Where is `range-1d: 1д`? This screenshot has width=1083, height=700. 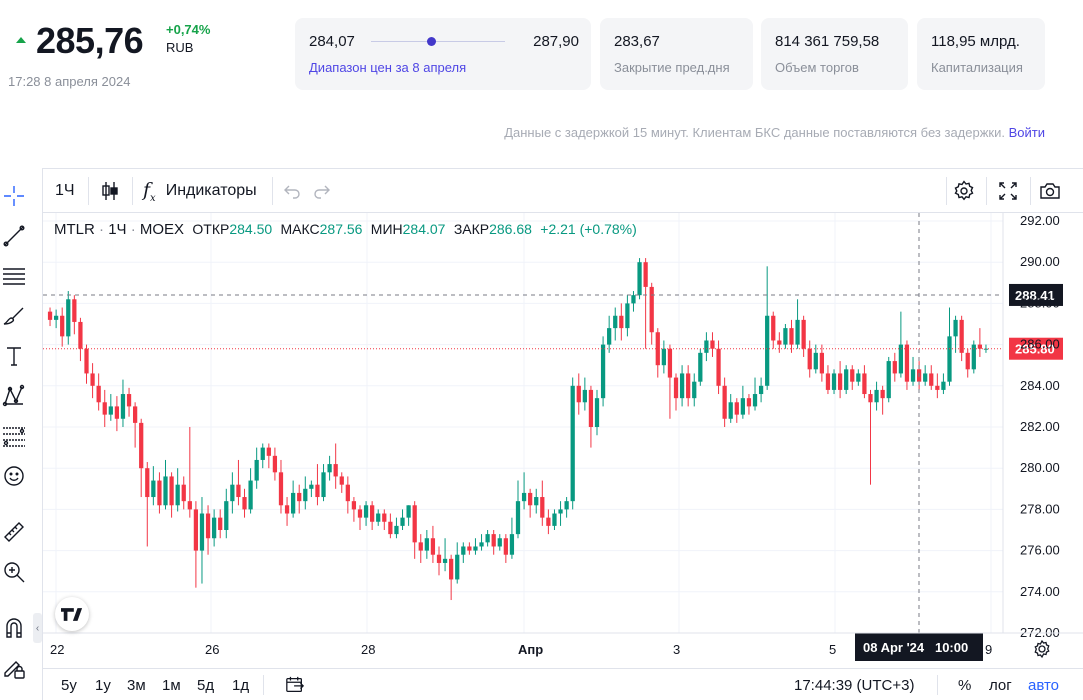 range-1d: 1д is located at coordinates (241, 685).